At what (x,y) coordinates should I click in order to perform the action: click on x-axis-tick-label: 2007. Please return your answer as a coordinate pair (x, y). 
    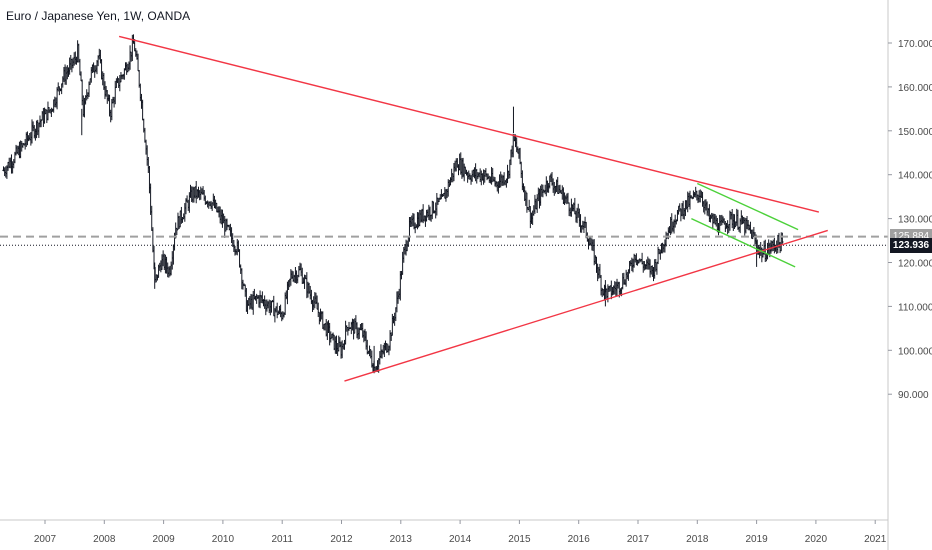
    Looking at the image, I should click on (45, 539).